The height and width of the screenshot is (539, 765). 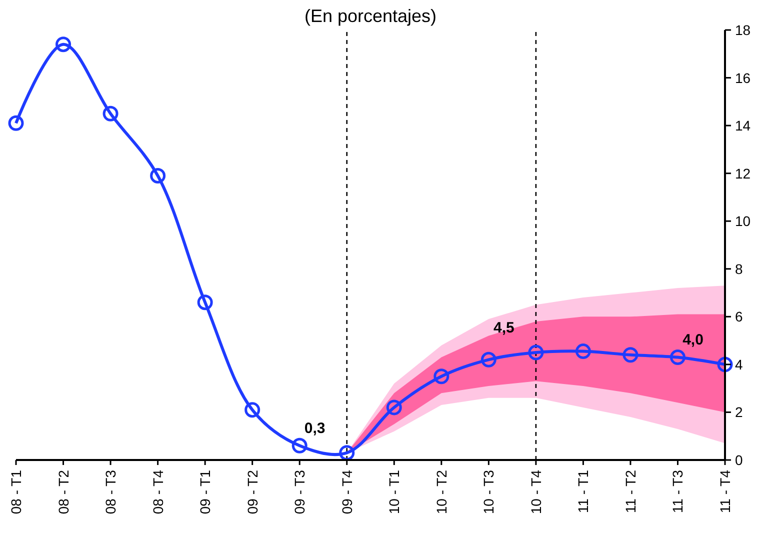 I want to click on data-label: 0,3, so click(x=315, y=428).